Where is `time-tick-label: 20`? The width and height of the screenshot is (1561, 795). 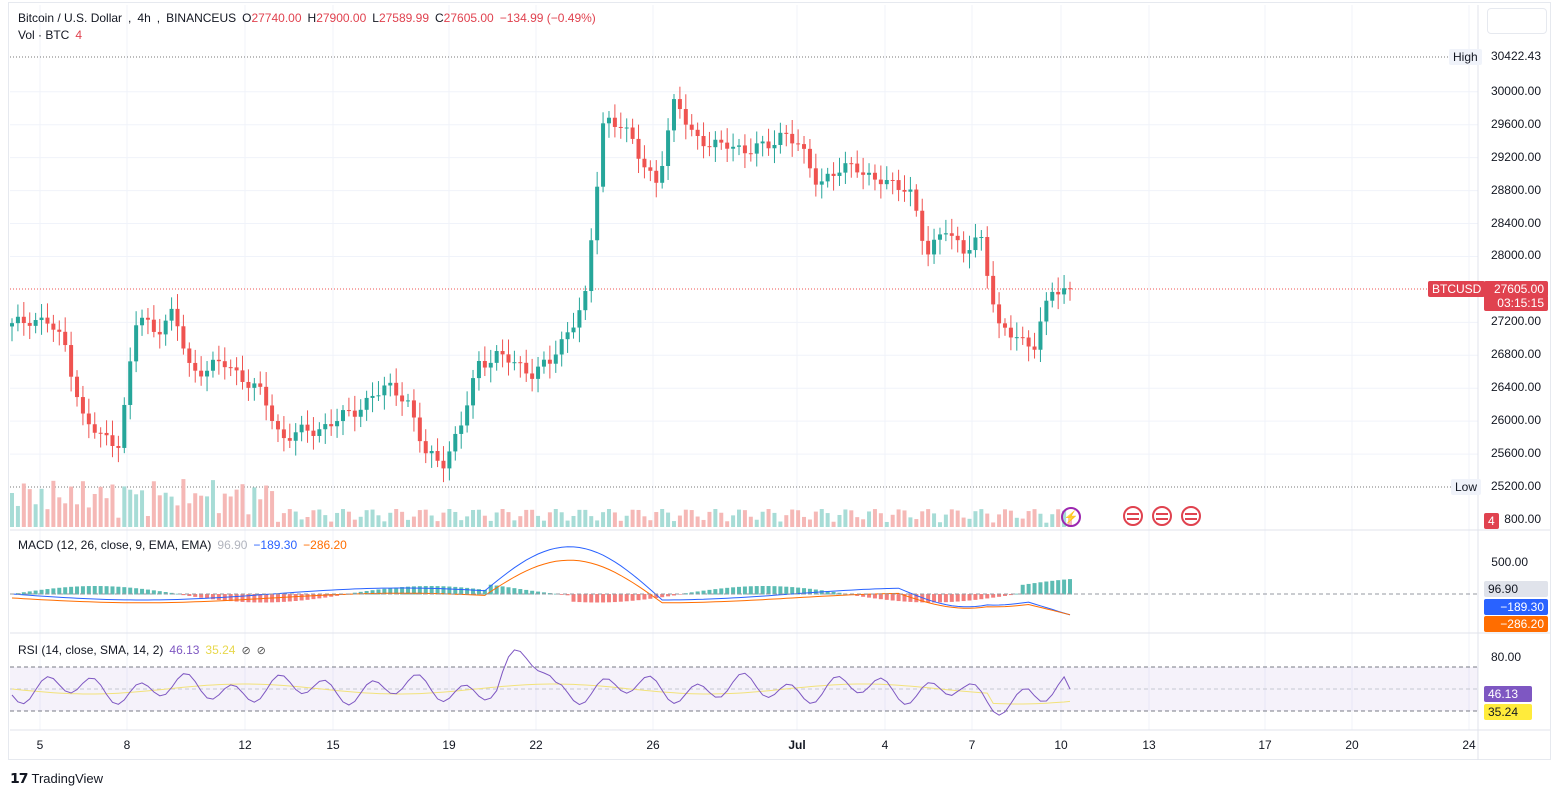 time-tick-label: 20 is located at coordinates (1352, 745).